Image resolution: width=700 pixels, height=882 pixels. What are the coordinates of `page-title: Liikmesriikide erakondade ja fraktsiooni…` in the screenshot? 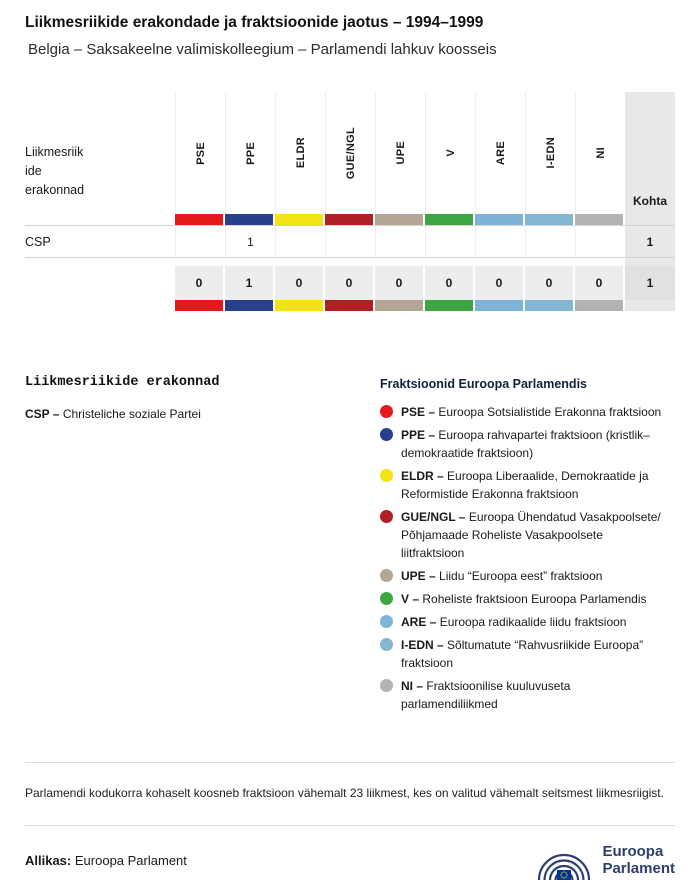 It's located at (254, 22).